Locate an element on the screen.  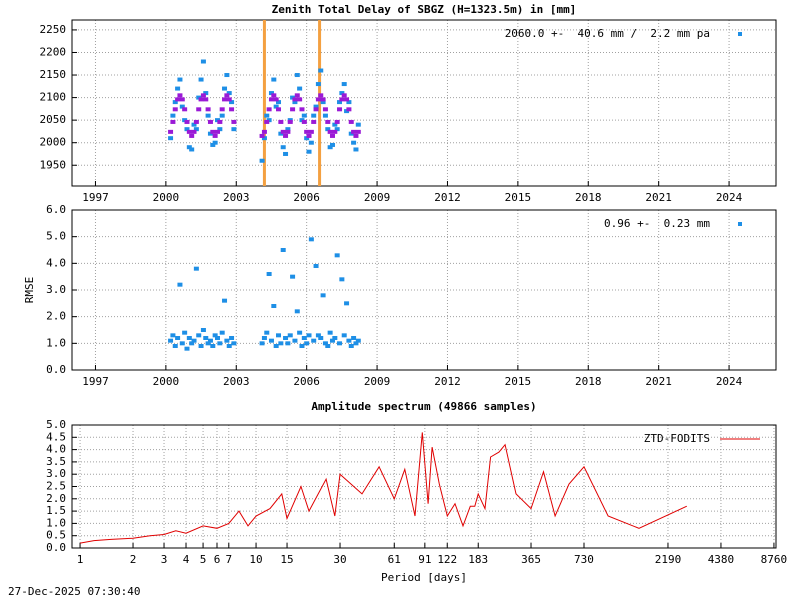
x-tick-label: 2012 is located at coordinates (447, 197).